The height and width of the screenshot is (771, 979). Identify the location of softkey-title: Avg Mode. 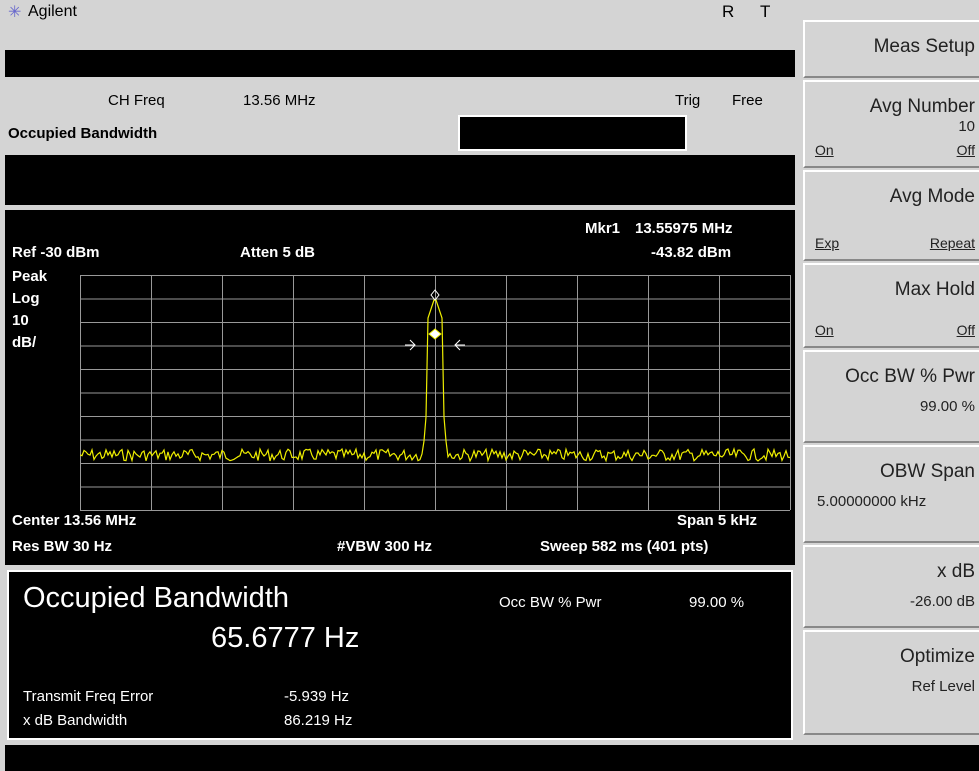
(932, 196).